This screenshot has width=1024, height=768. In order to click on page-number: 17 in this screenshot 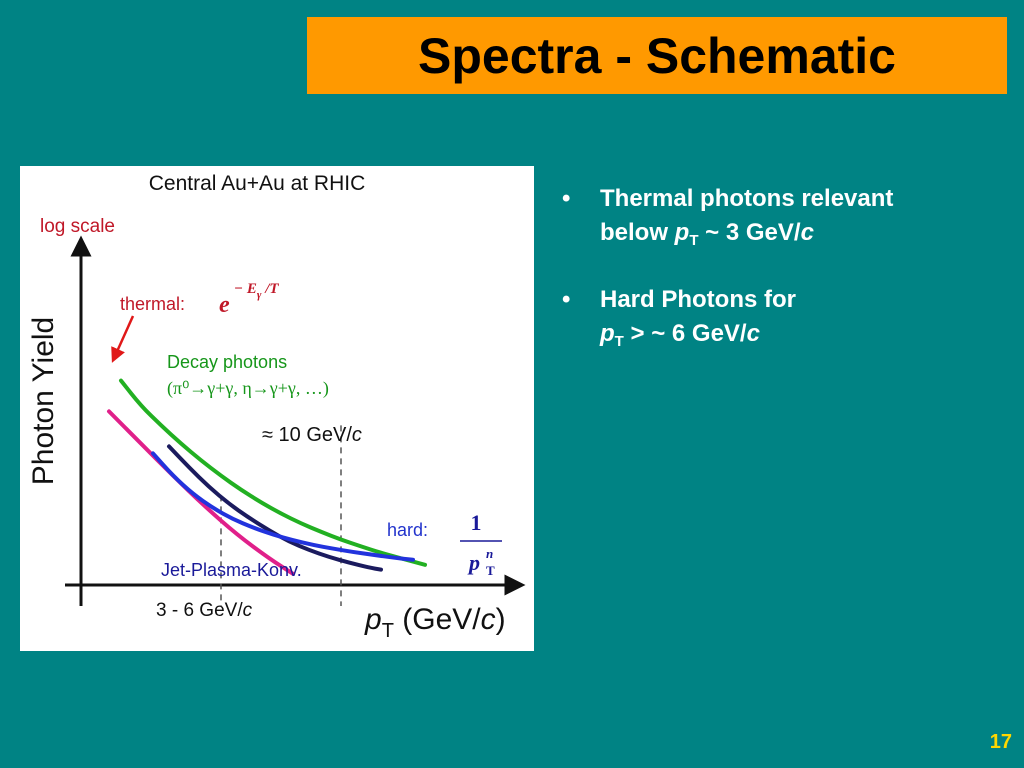, I will do `click(1000, 742)`.